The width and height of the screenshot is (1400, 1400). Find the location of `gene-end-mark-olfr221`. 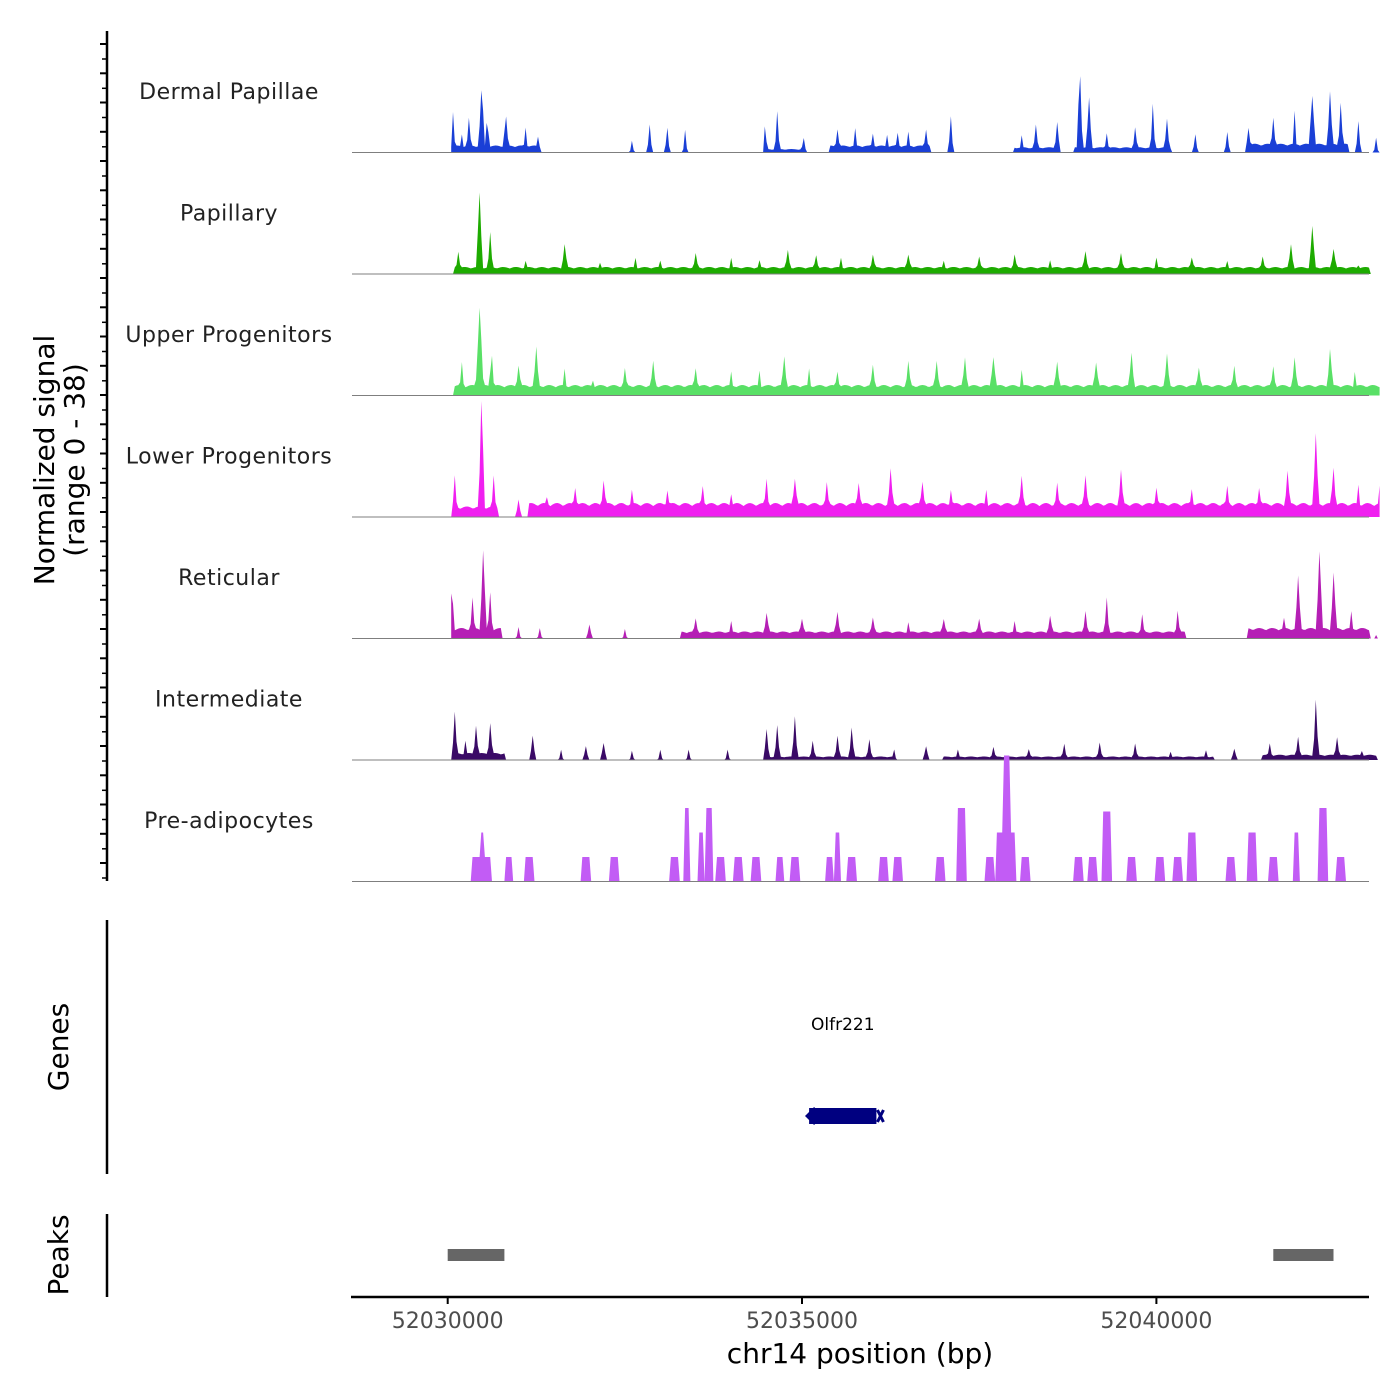

gene-end-mark-olfr221 is located at coordinates (880, 1116).